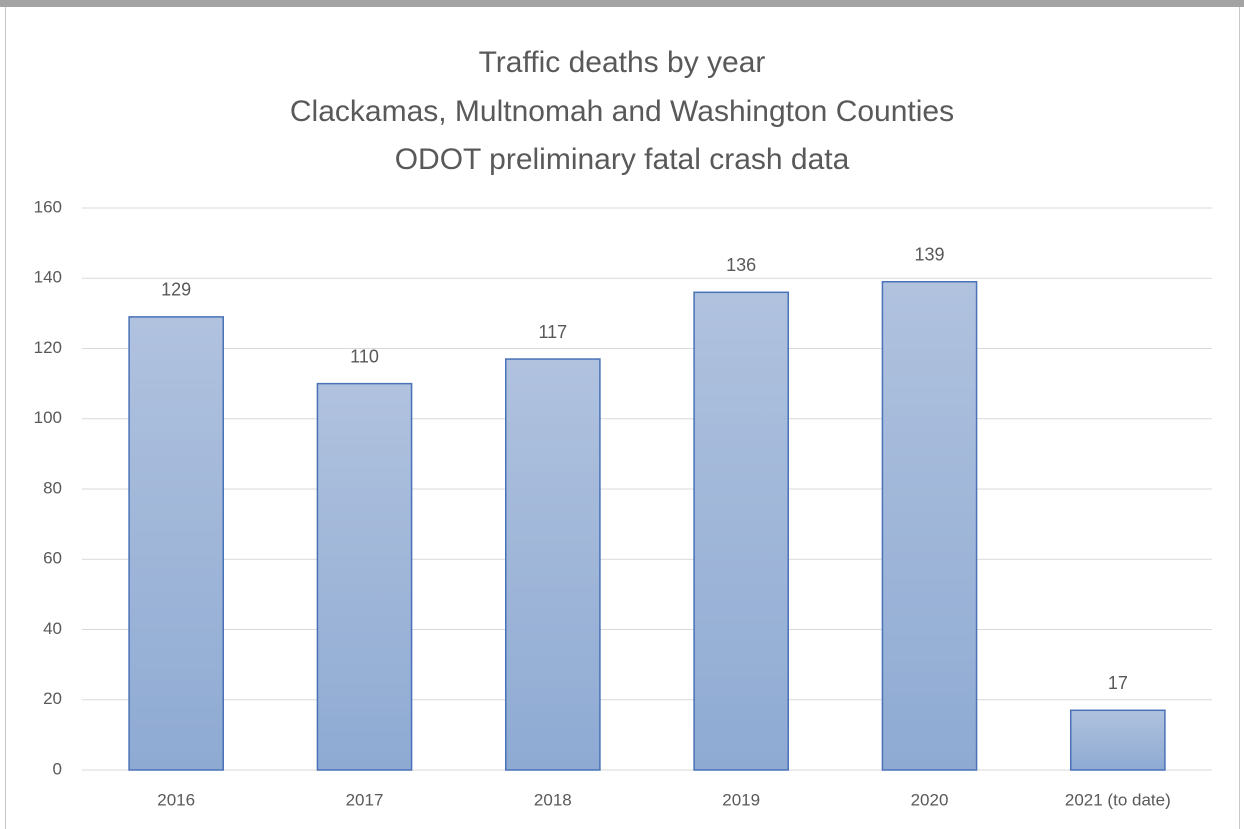  What do you see at coordinates (552, 332) in the screenshot?
I see `value-label: 117` at bounding box center [552, 332].